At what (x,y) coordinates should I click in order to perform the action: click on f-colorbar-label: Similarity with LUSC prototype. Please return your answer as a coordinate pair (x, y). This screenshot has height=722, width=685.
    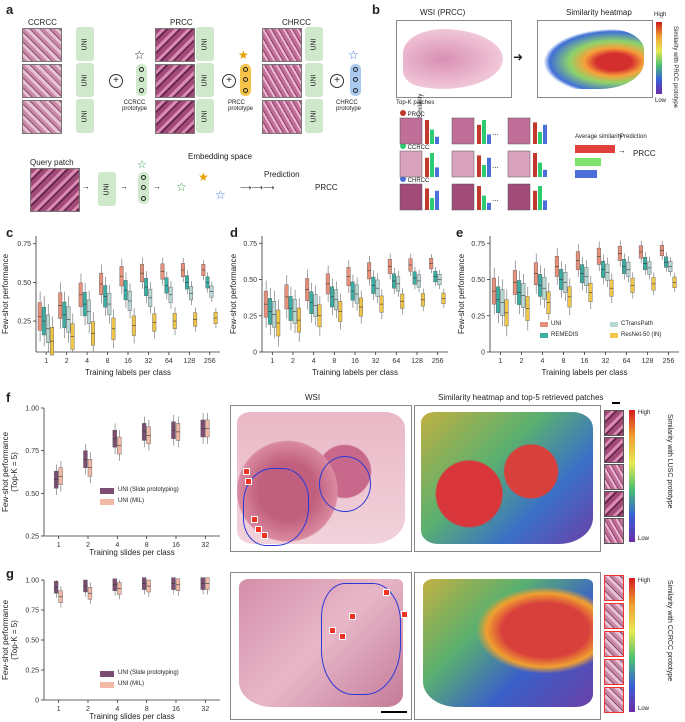
    Looking at the image, I should click on (669, 461).